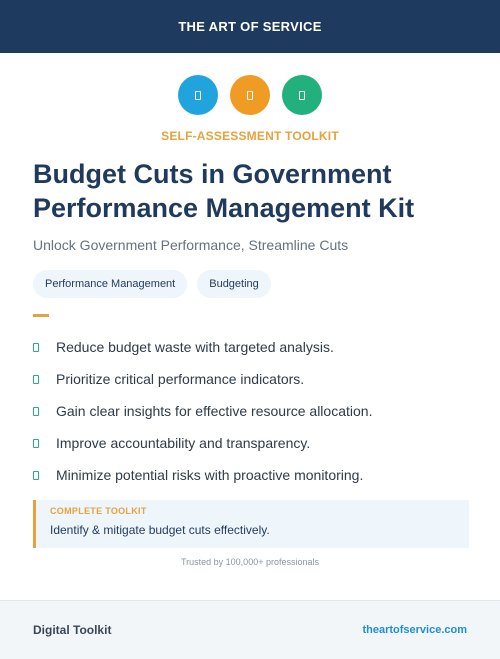  What do you see at coordinates (250, 629) in the screenshot?
I see `footer: Digital Toolkit theartofservice.com` at bounding box center [250, 629].